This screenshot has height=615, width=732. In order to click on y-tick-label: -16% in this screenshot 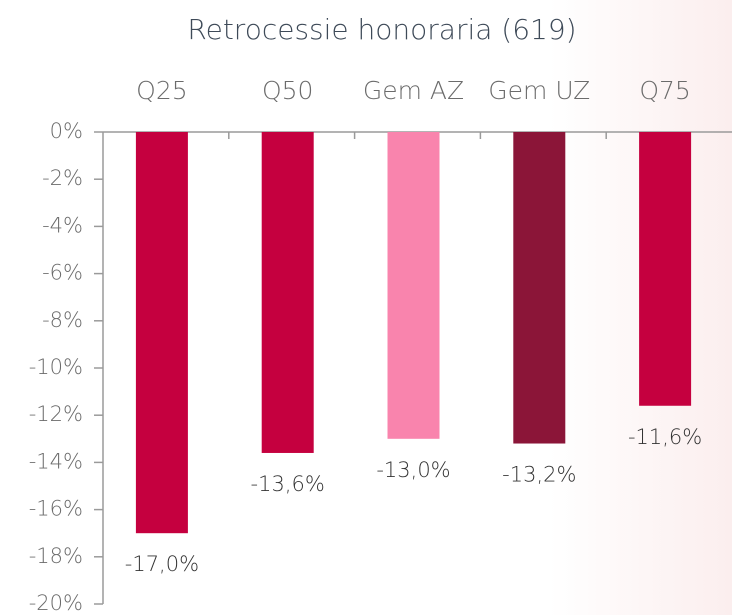, I will do `click(56, 509)`.